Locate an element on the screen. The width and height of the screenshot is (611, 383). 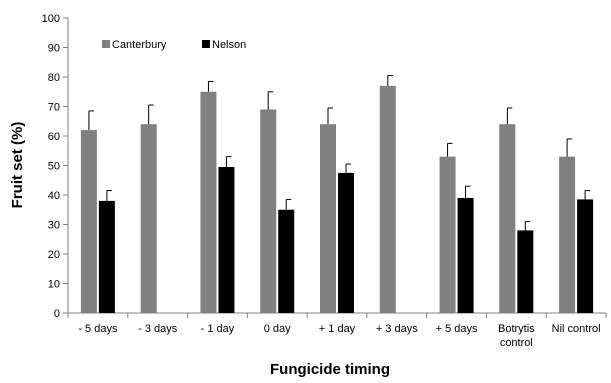
x-axis-title: Fungicide timing is located at coordinates (330, 369).